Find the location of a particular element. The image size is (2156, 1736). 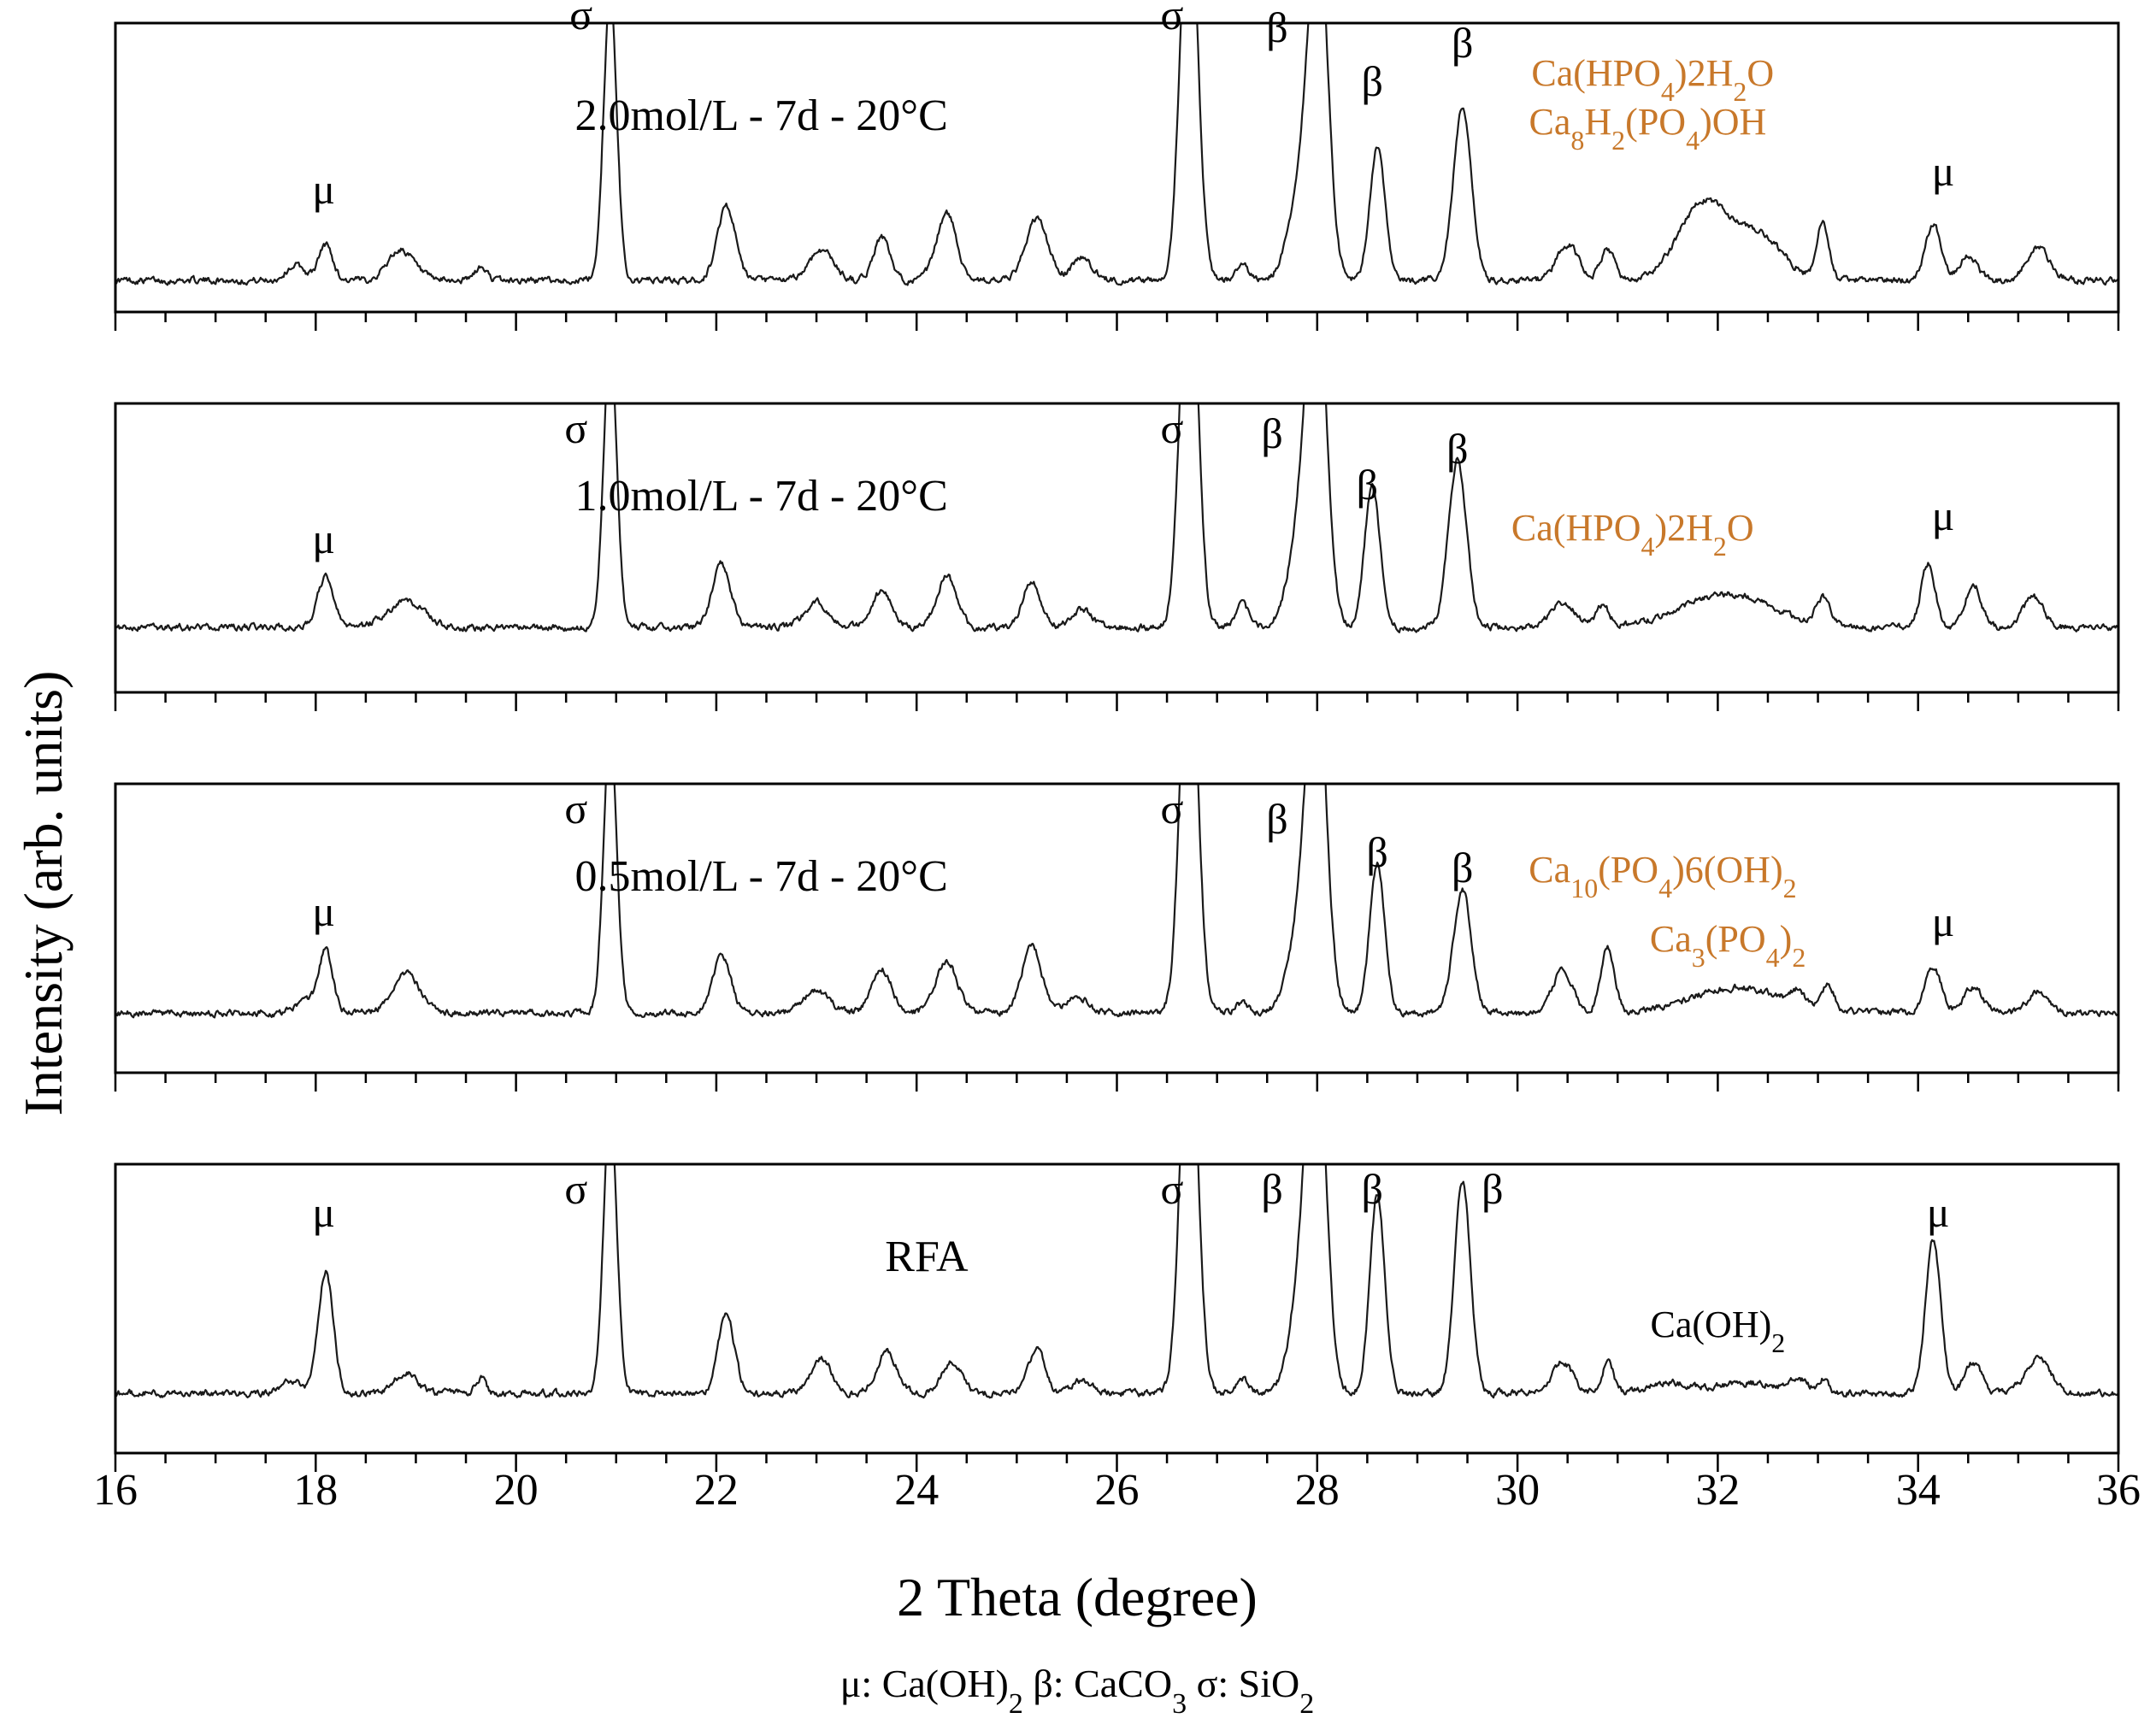

x-tick-label: 28 is located at coordinates (1317, 1490).